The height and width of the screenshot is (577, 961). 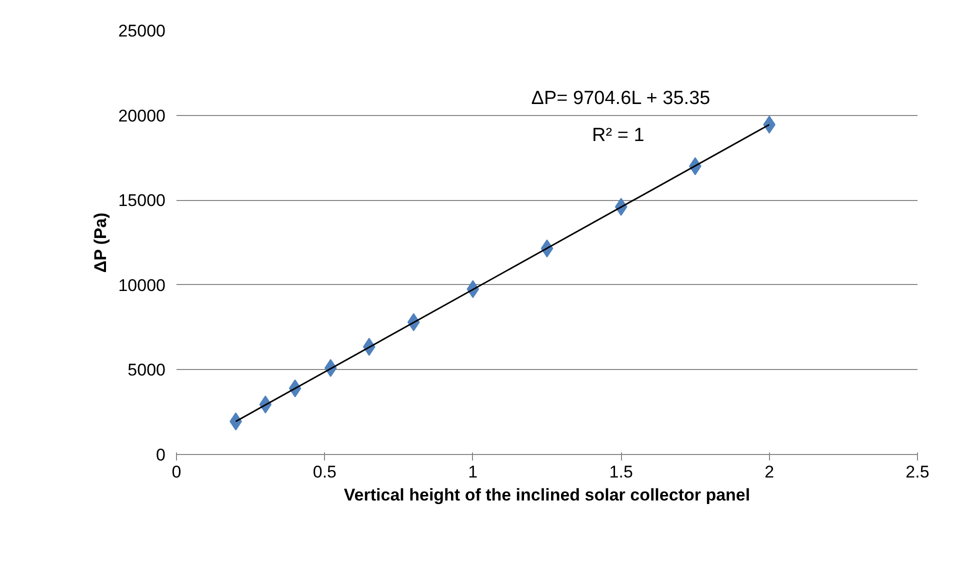 What do you see at coordinates (618, 135) in the screenshot?
I see `annotation: R² = 1` at bounding box center [618, 135].